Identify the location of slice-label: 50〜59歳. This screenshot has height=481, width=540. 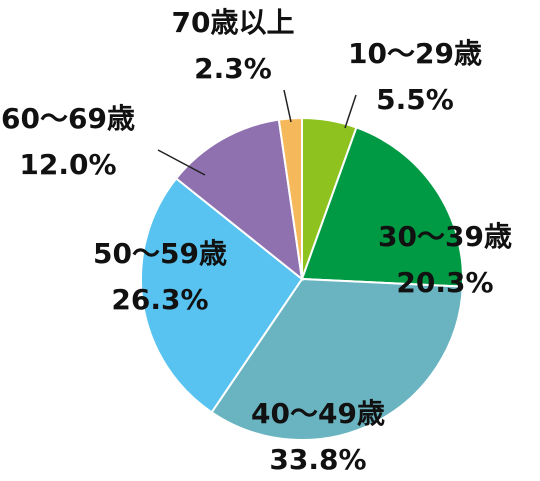
(160, 253).